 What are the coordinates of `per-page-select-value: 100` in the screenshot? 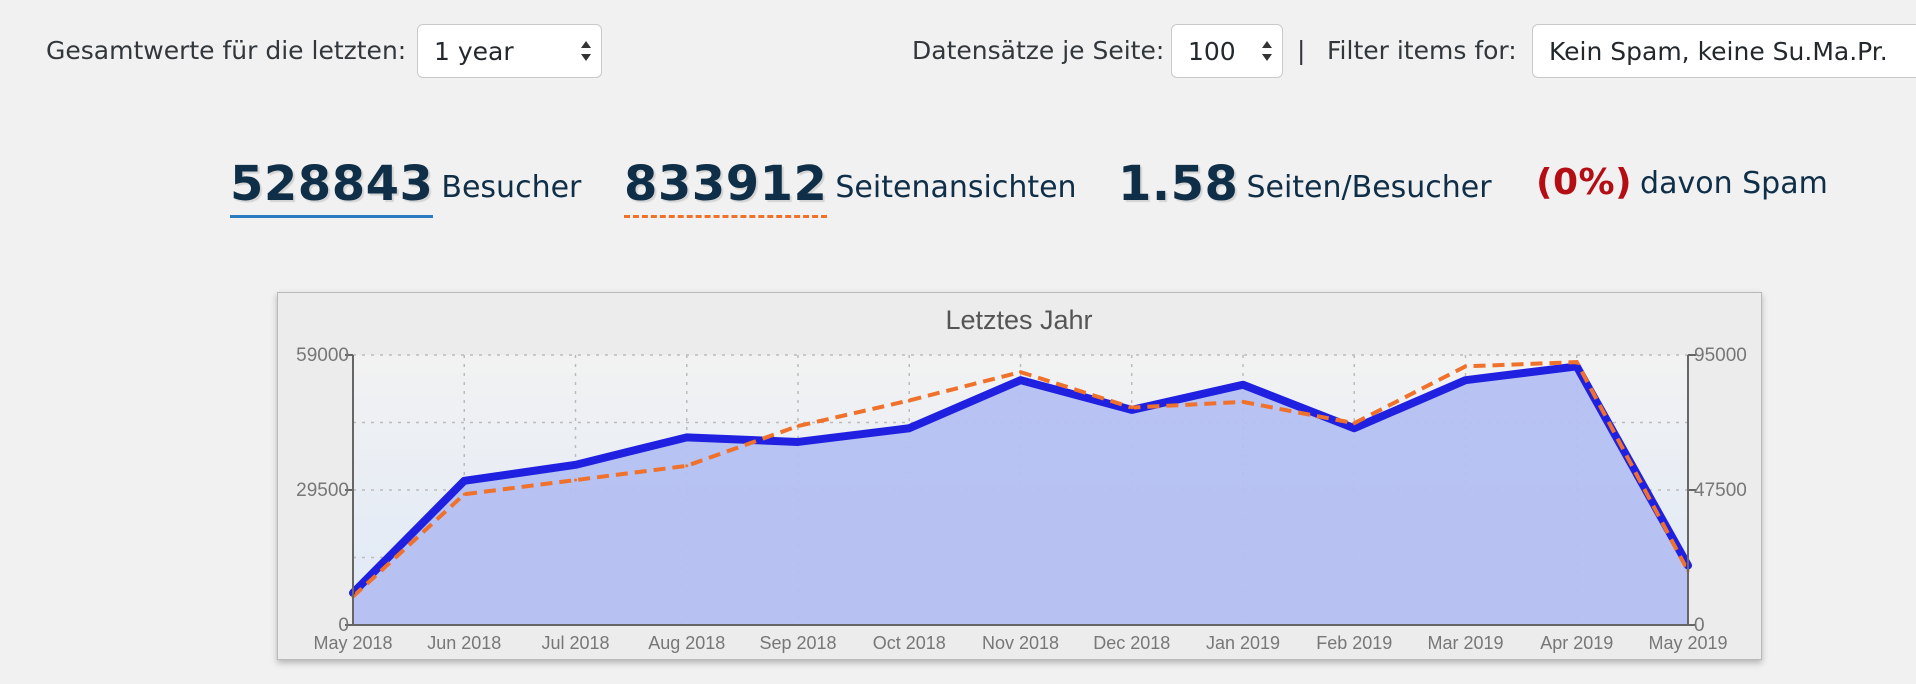 It's located at (1212, 51).